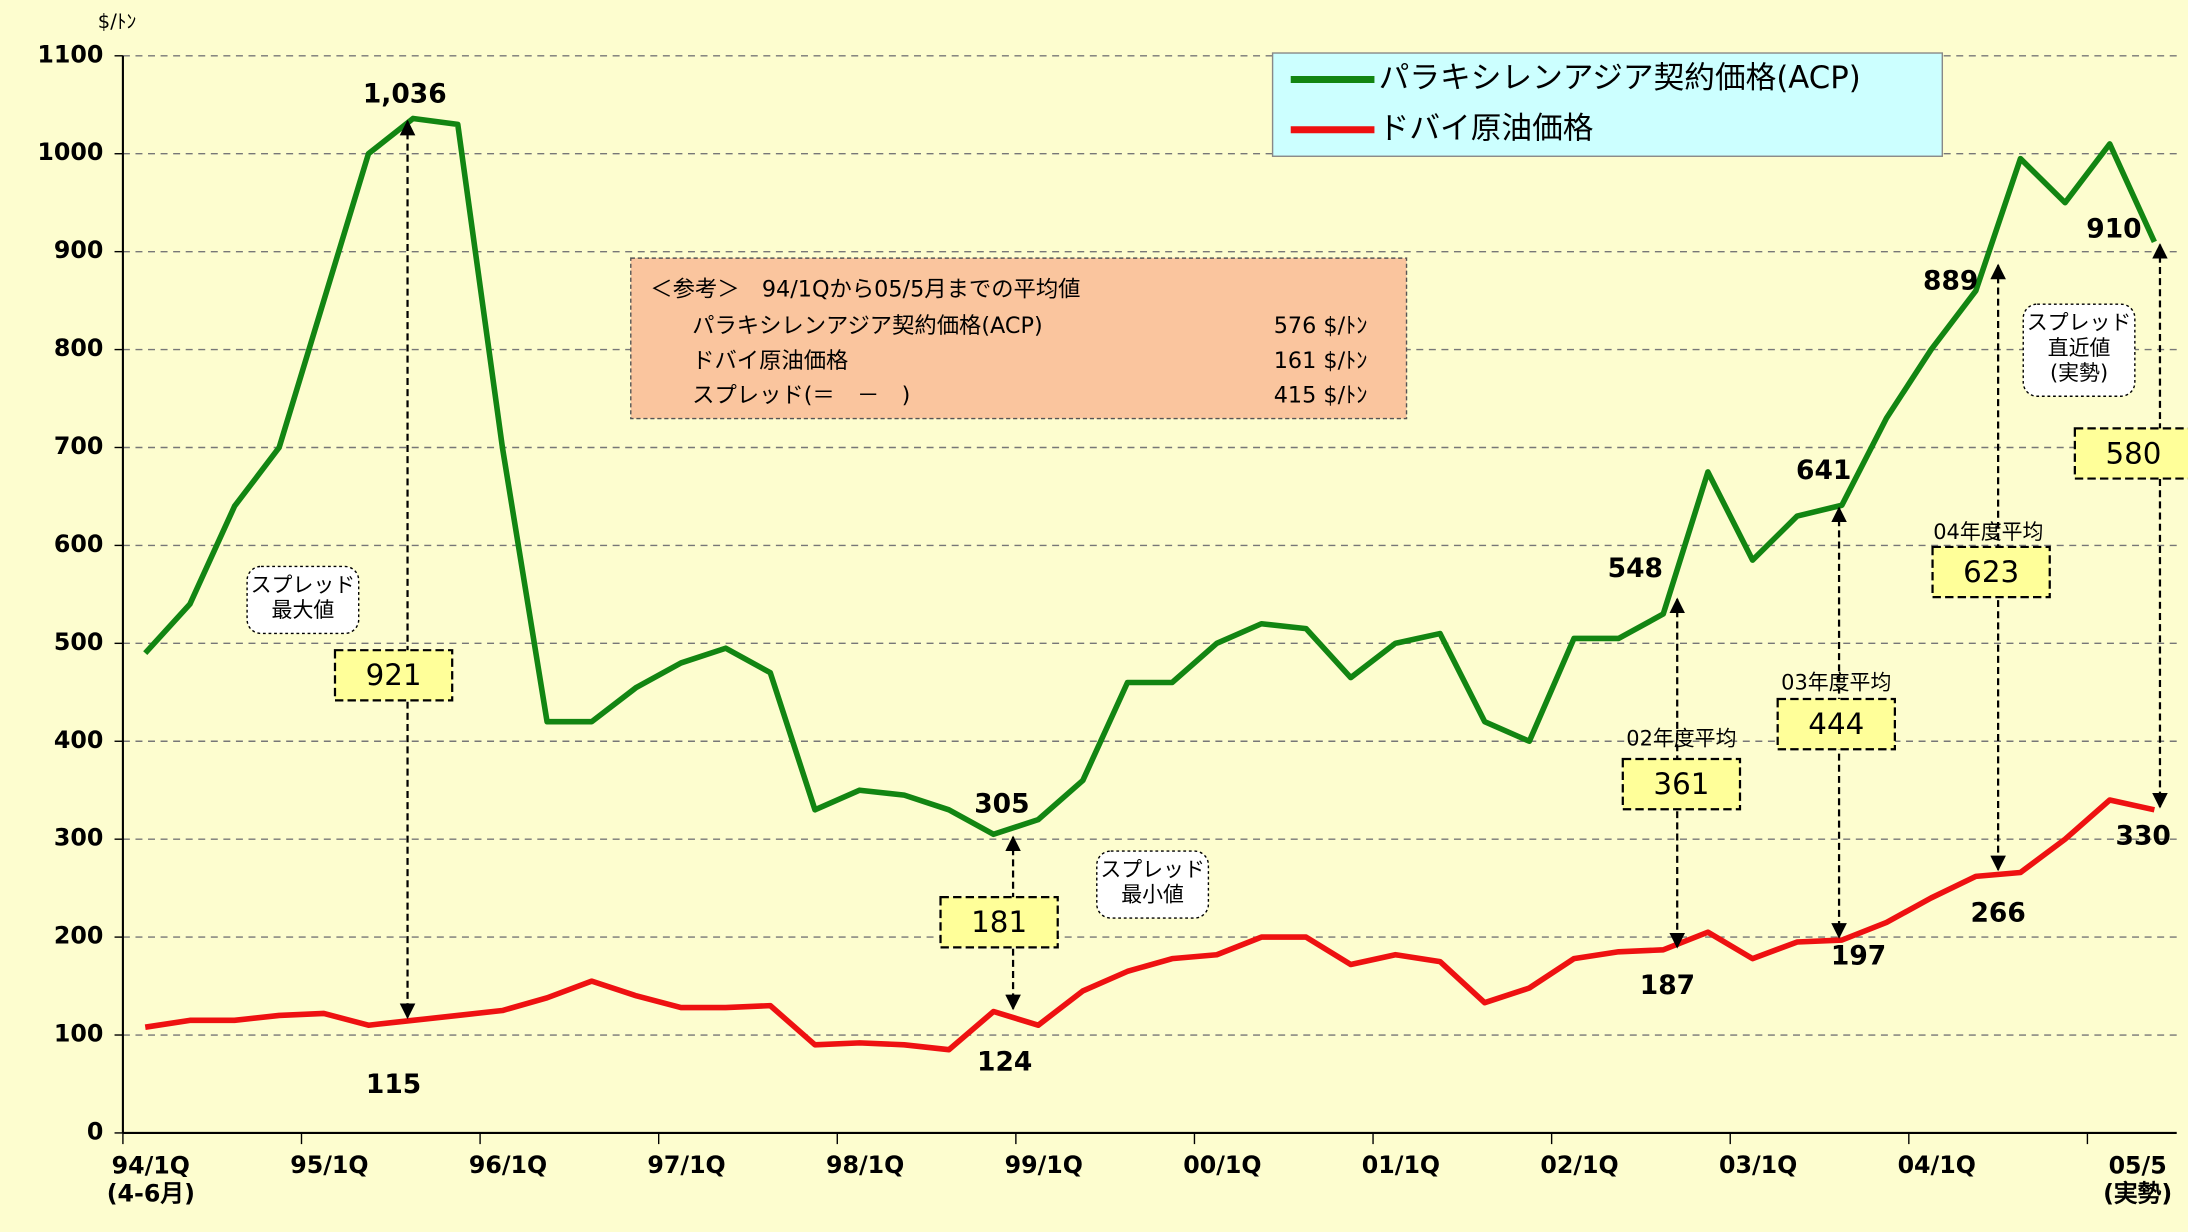  I want to click on x-tick-label: 05/5 (実勢), so click(2137, 1179).